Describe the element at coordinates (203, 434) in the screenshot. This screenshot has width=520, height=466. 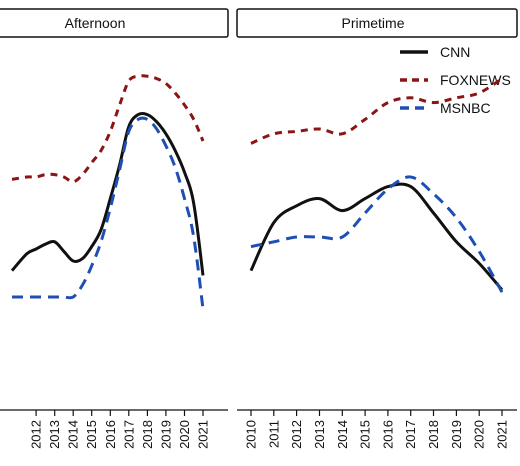
I see `x-tick-label-afternoon-2021: 2021` at that location.